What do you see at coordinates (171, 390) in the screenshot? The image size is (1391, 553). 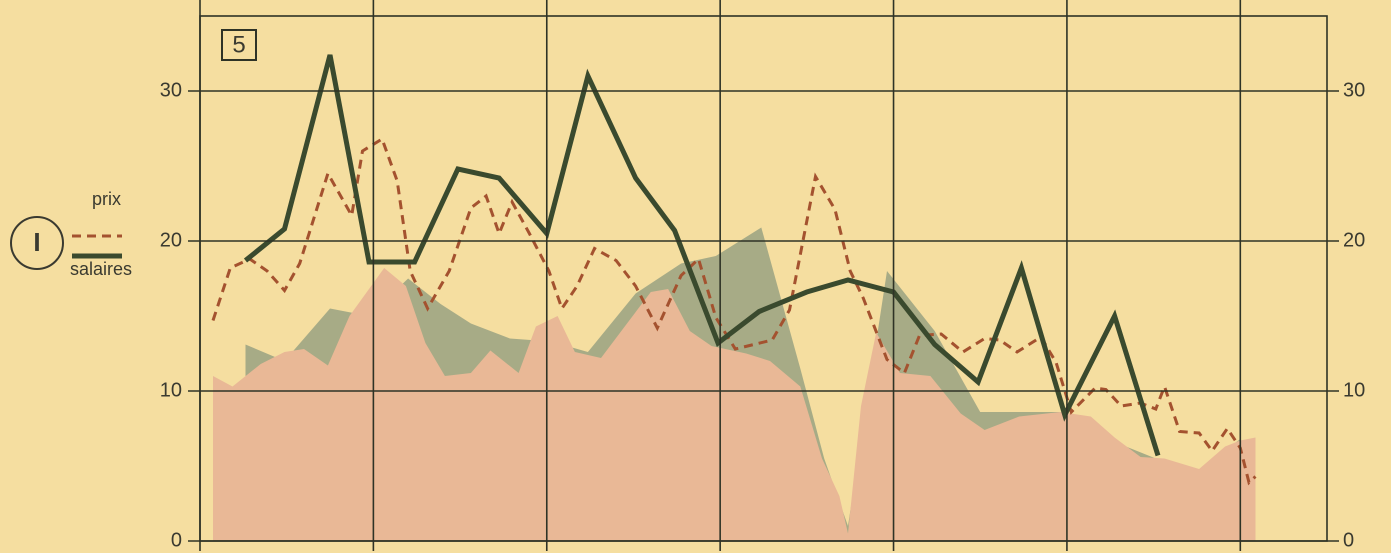 I see `y-tick-label: 10` at bounding box center [171, 390].